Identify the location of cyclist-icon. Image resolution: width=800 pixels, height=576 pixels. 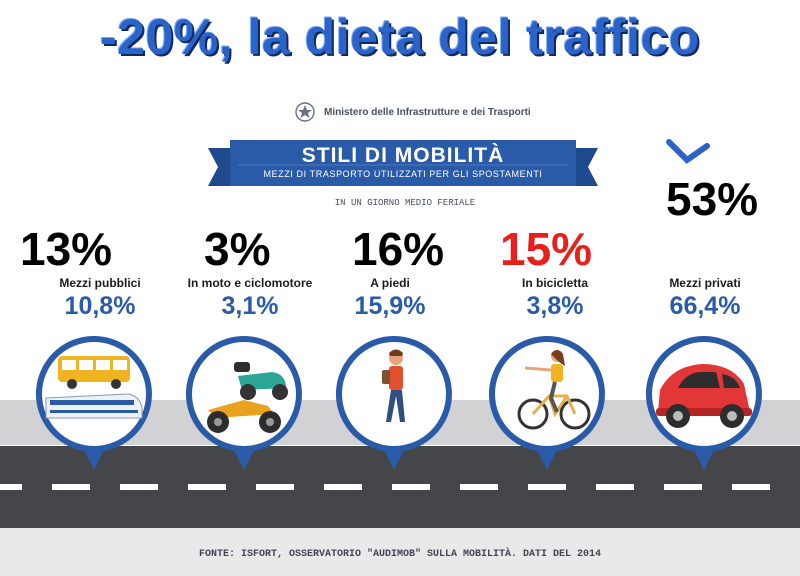
(554, 390).